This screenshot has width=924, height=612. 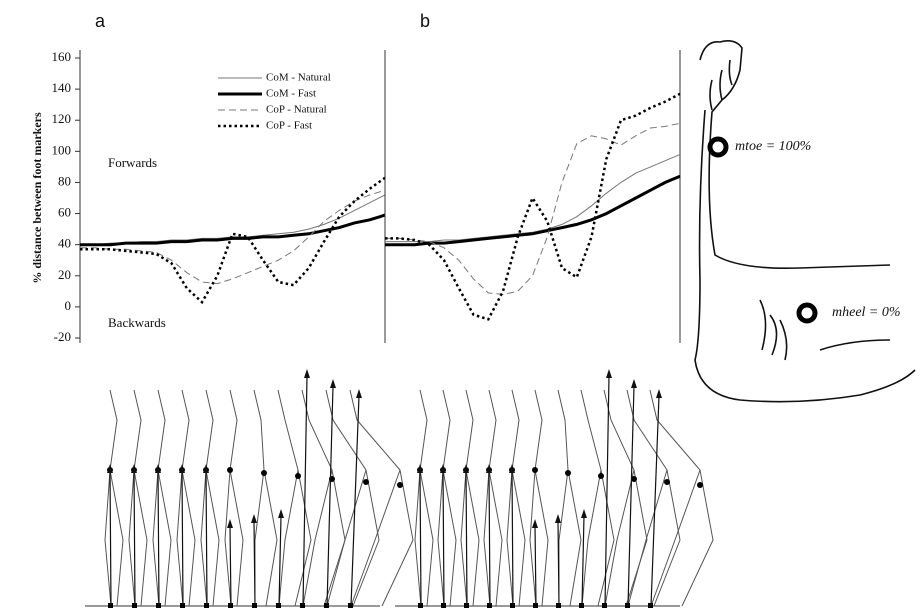 What do you see at coordinates (64, 274) in the screenshot?
I see `y-tick-label: 20` at bounding box center [64, 274].